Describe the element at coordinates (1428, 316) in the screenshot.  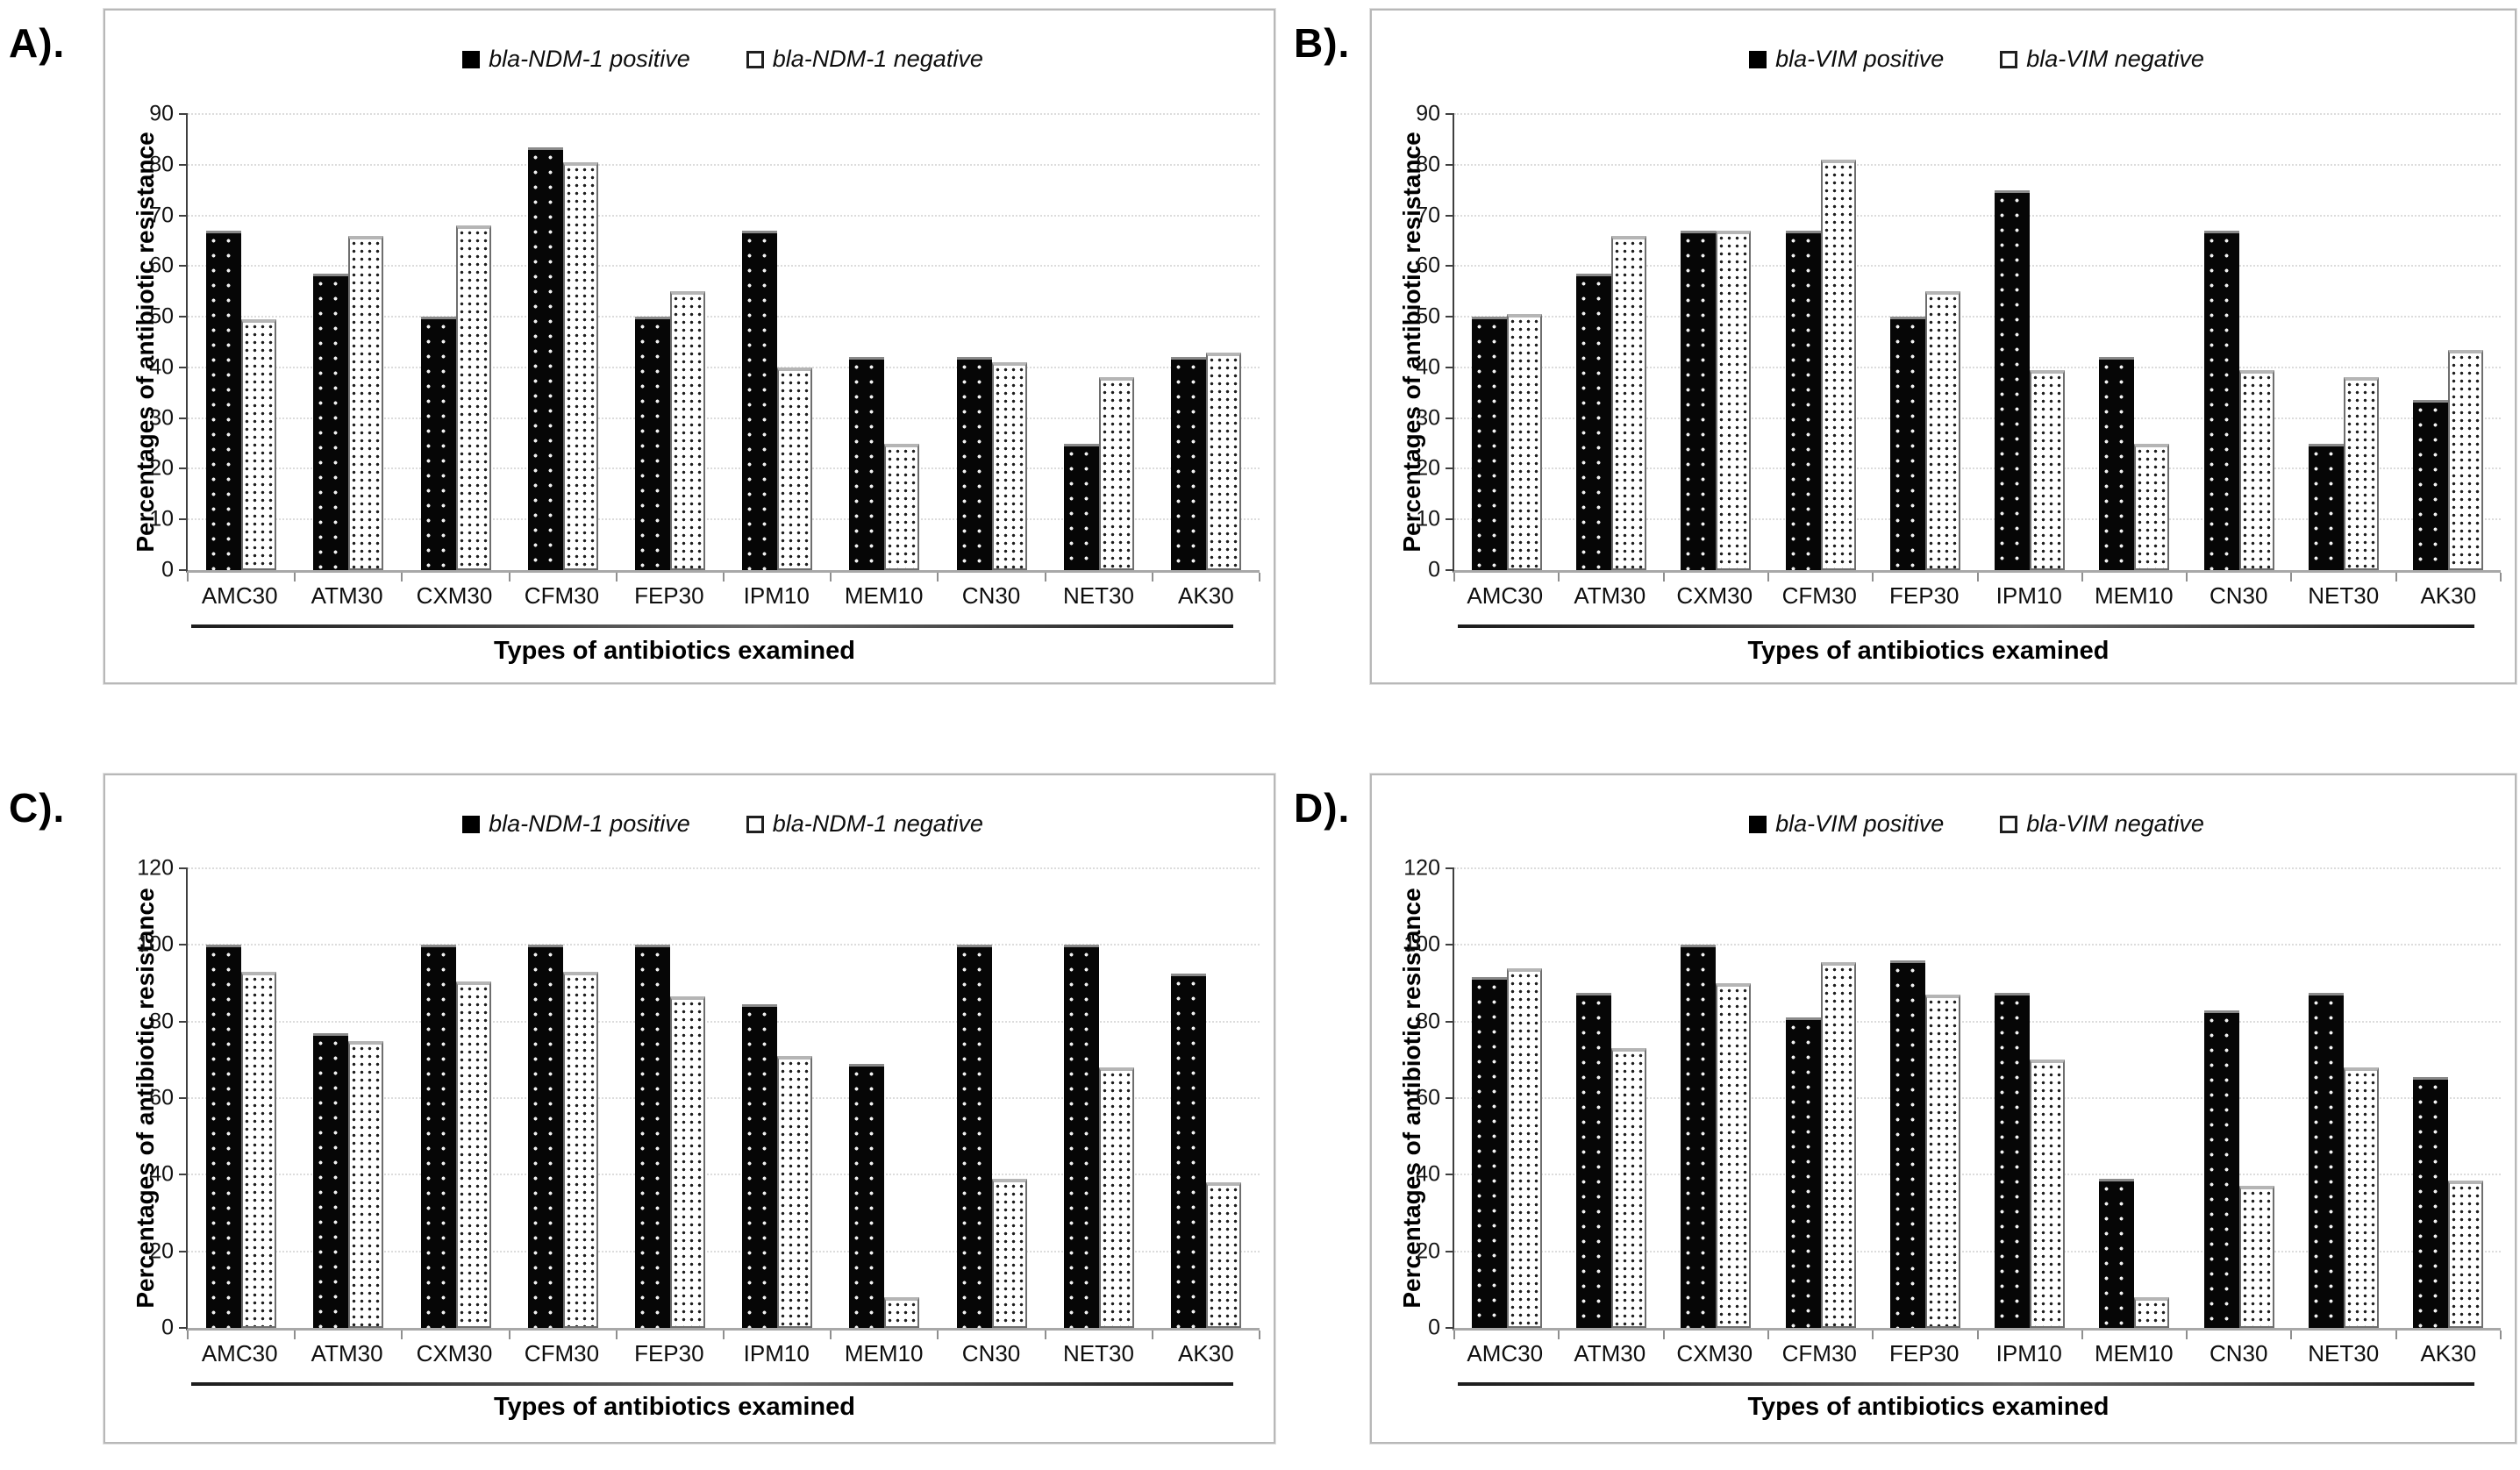
I see `y-tick-label: 50` at that location.